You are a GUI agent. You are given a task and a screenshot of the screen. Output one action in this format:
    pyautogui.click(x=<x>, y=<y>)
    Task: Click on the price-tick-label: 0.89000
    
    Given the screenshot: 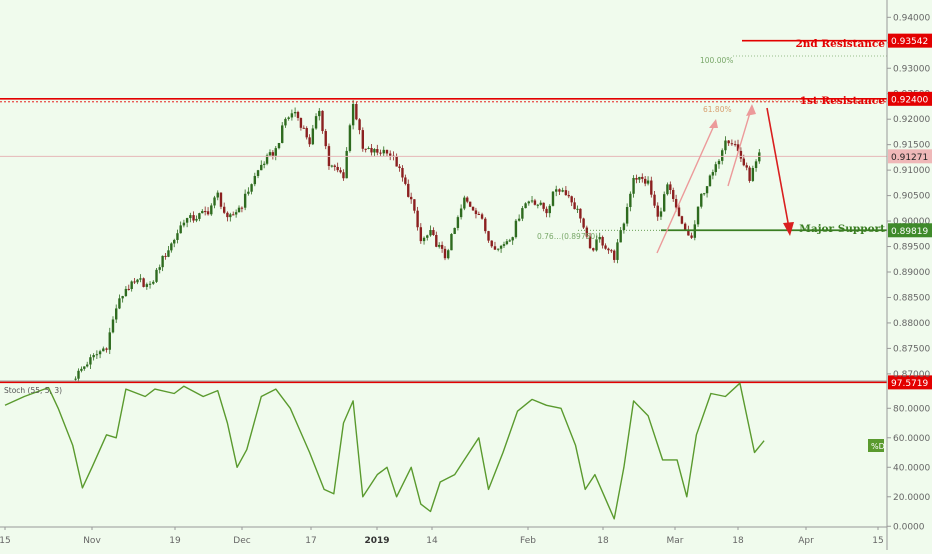 What is the action you would take?
    pyautogui.click(x=911, y=273)
    